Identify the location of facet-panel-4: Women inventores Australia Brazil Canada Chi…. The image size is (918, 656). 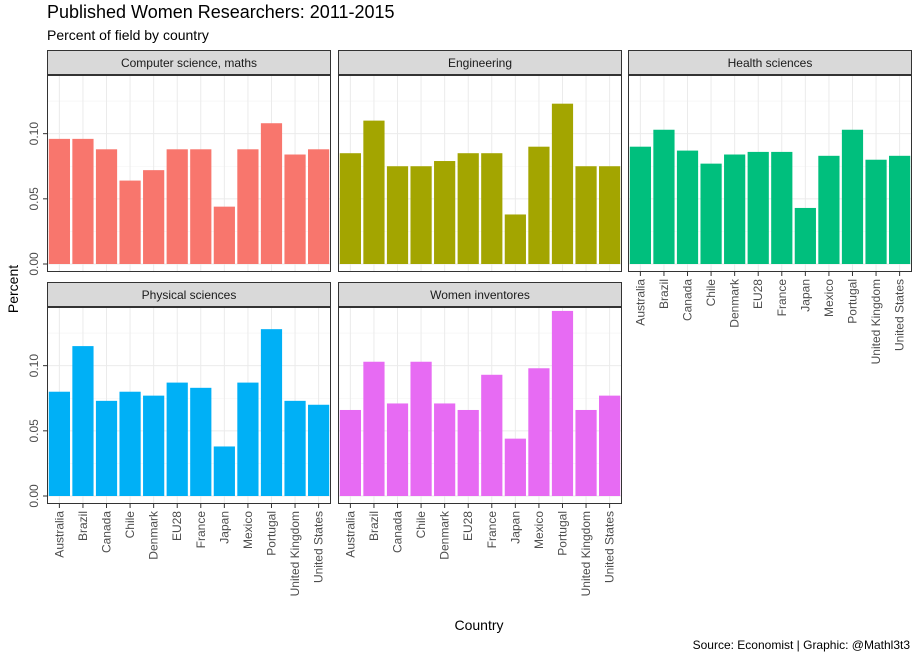
(480, 439).